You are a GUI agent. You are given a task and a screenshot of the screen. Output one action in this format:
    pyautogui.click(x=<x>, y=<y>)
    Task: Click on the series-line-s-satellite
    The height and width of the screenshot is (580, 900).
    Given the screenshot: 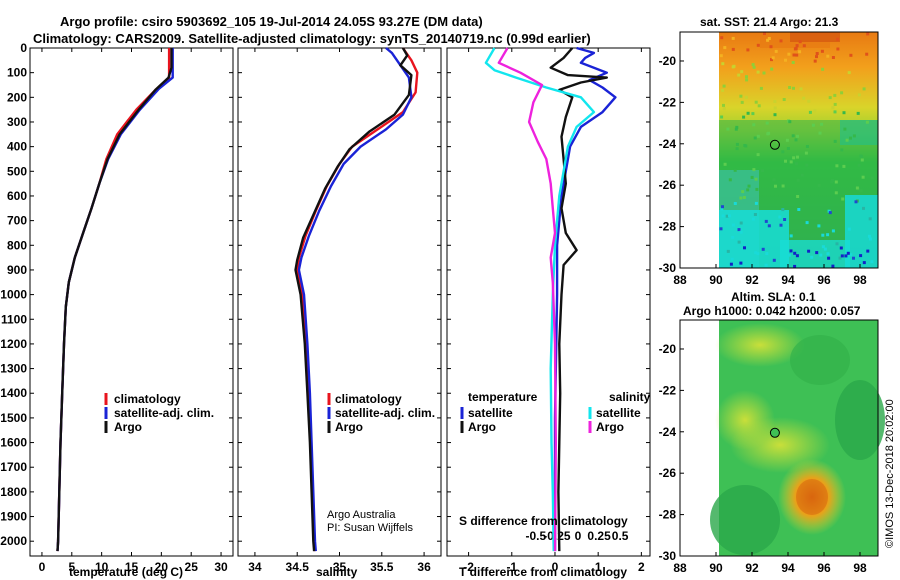 What is the action you would take?
    pyautogui.click(x=540, y=299)
    